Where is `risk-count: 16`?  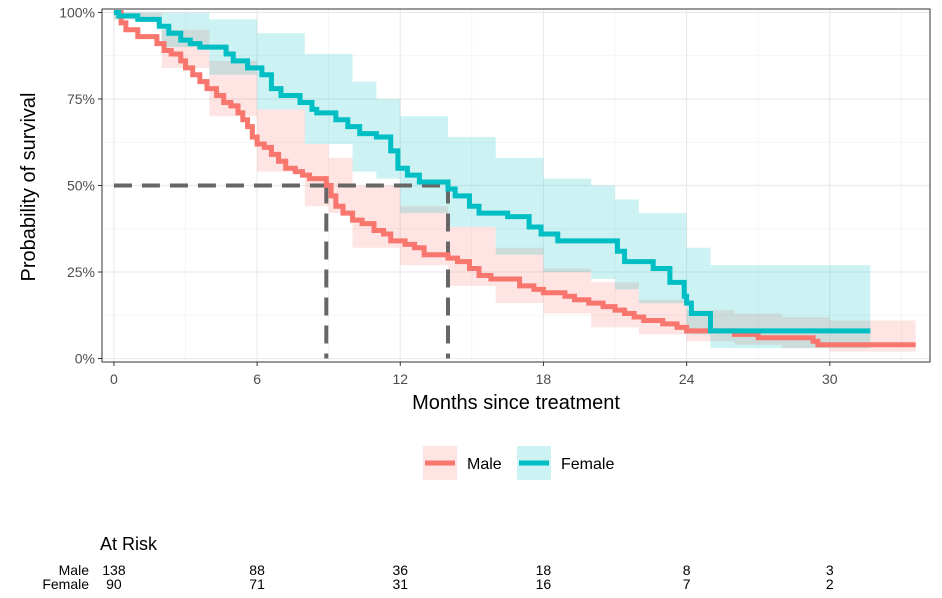
risk-count: 16 is located at coordinates (544, 584).